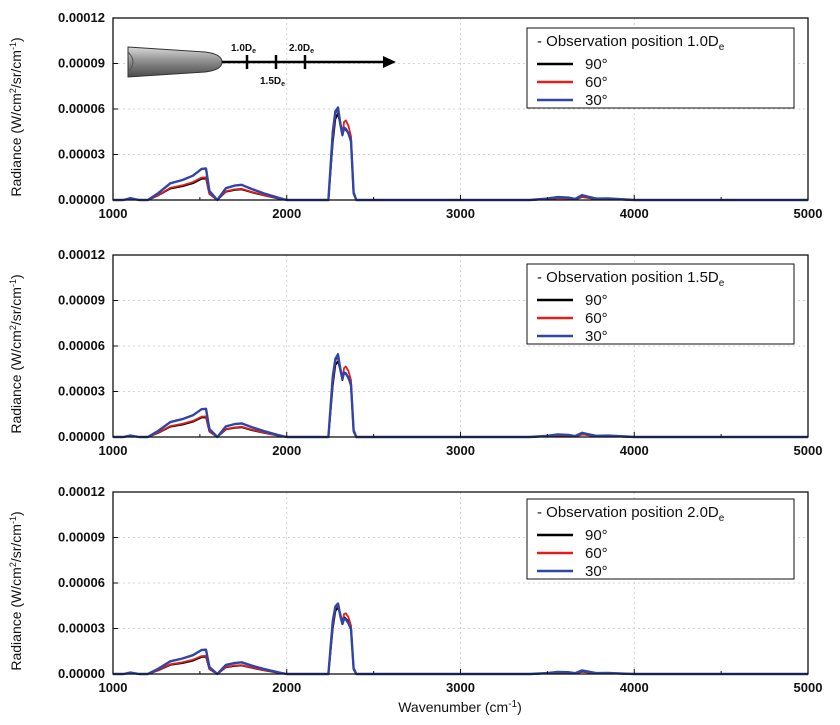 The height and width of the screenshot is (725, 840). Describe the element at coordinates (243, 49) in the screenshot. I see `inset-label-1-0de: 1.0De` at that location.